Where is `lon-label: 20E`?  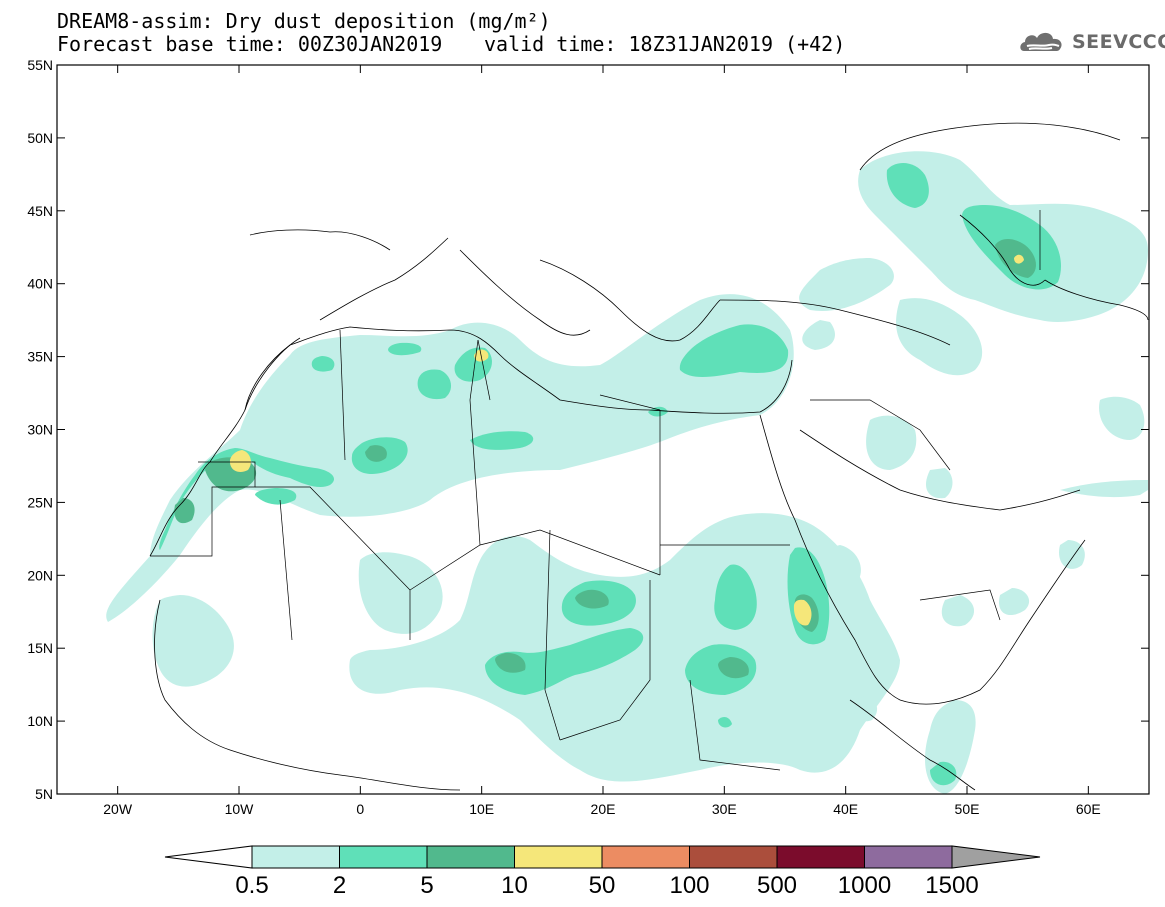 lon-label: 20E is located at coordinates (603, 809).